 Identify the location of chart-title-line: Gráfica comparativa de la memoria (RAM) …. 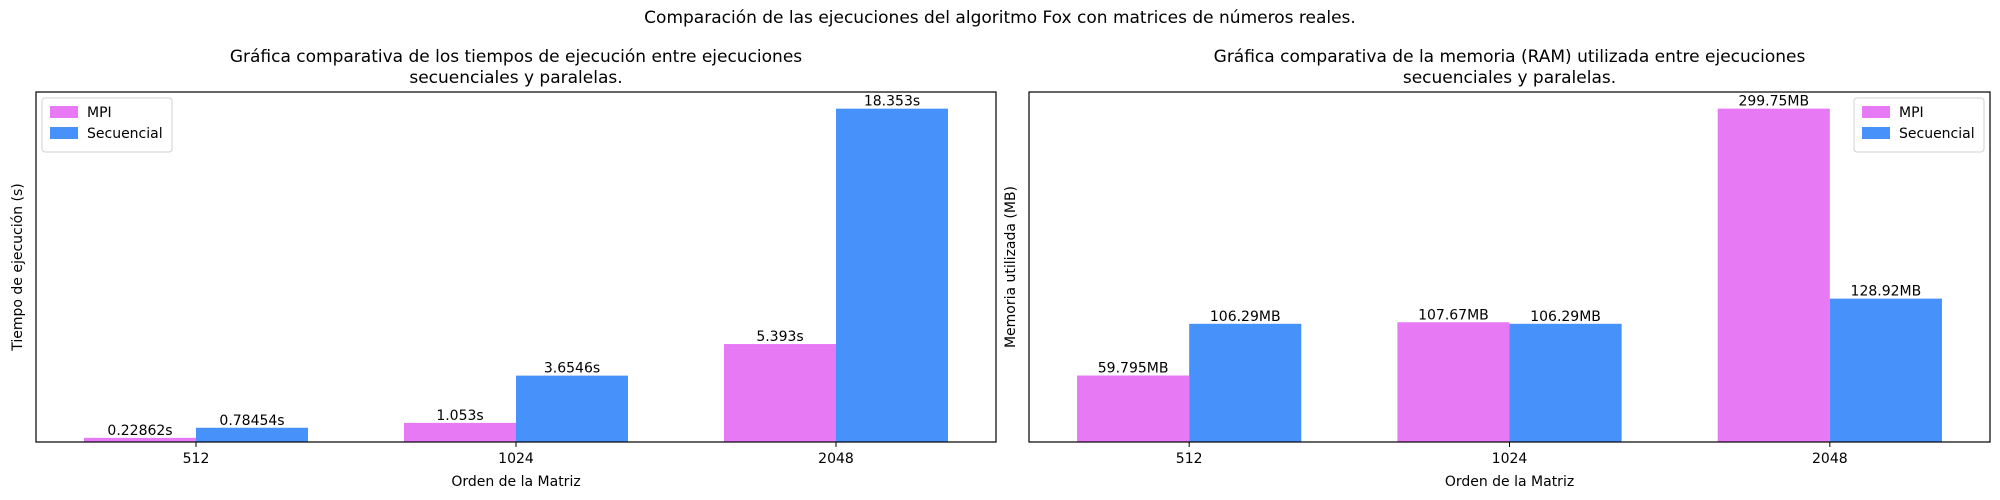
(1510, 57).